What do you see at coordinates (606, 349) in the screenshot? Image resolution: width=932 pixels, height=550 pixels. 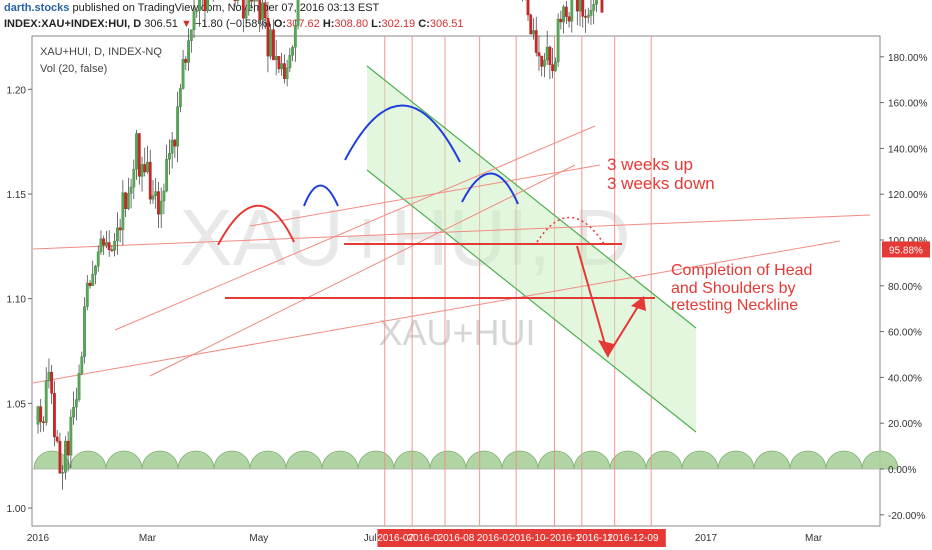 I see `down-arrowhead` at bounding box center [606, 349].